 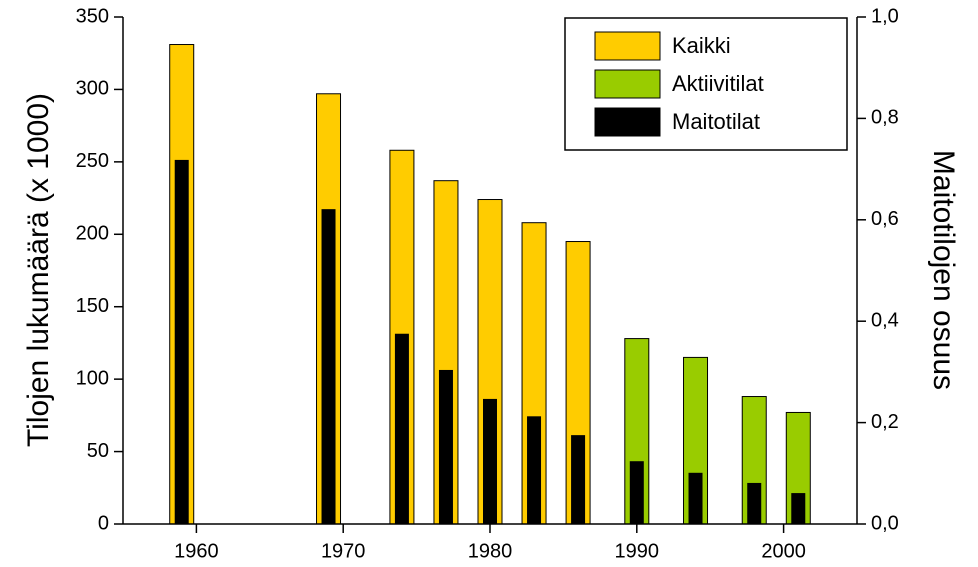 What do you see at coordinates (885, 16) in the screenshot?
I see `y2-tick-label: 1,0` at bounding box center [885, 16].